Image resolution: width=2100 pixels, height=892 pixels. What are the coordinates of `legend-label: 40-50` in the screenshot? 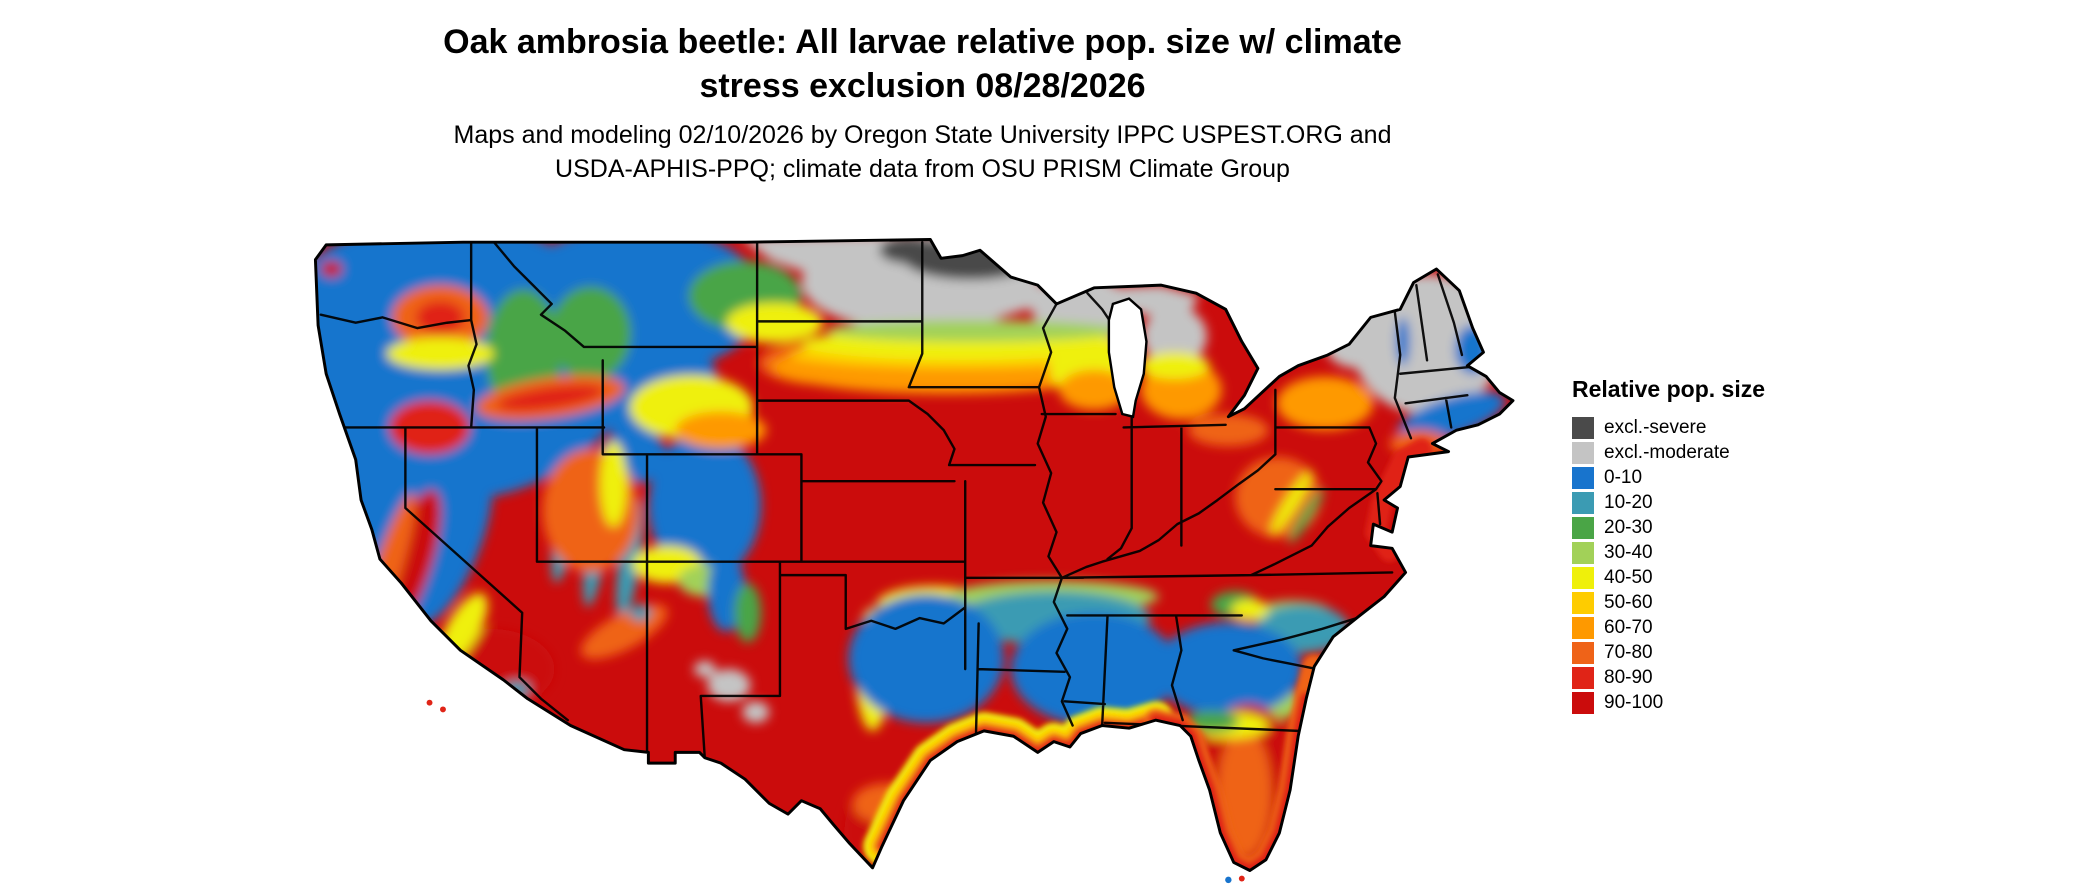 It's located at (1628, 577).